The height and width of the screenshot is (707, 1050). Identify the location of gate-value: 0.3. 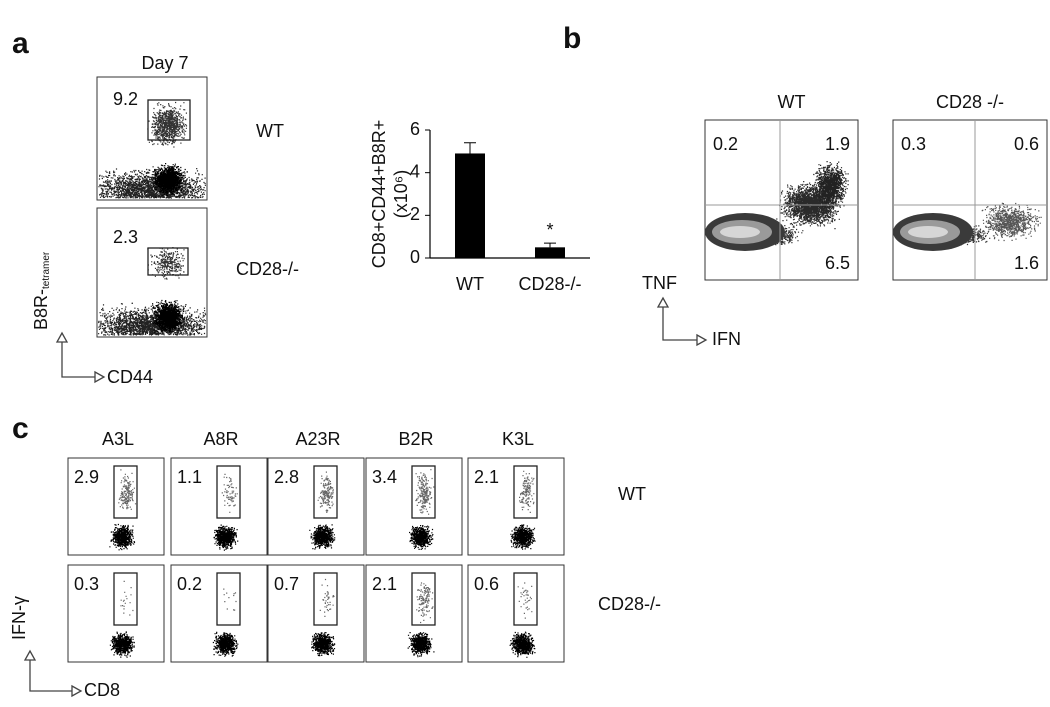
(86, 584).